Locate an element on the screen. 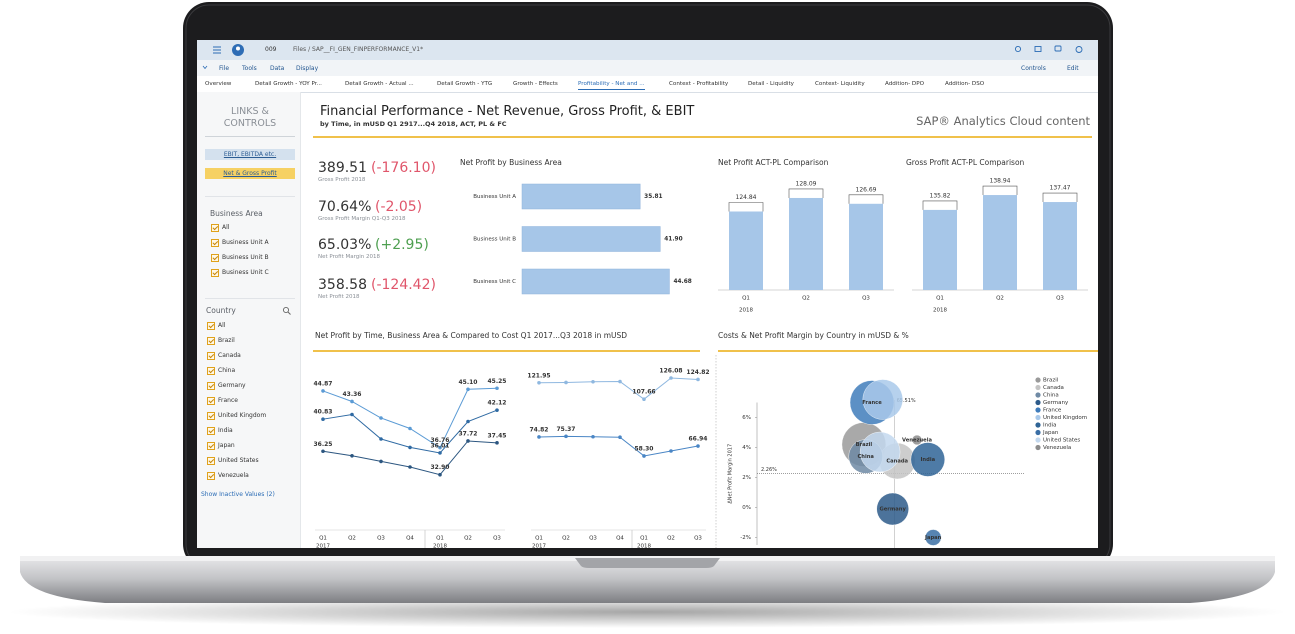  notify-icon is located at coordinates (1038, 49).